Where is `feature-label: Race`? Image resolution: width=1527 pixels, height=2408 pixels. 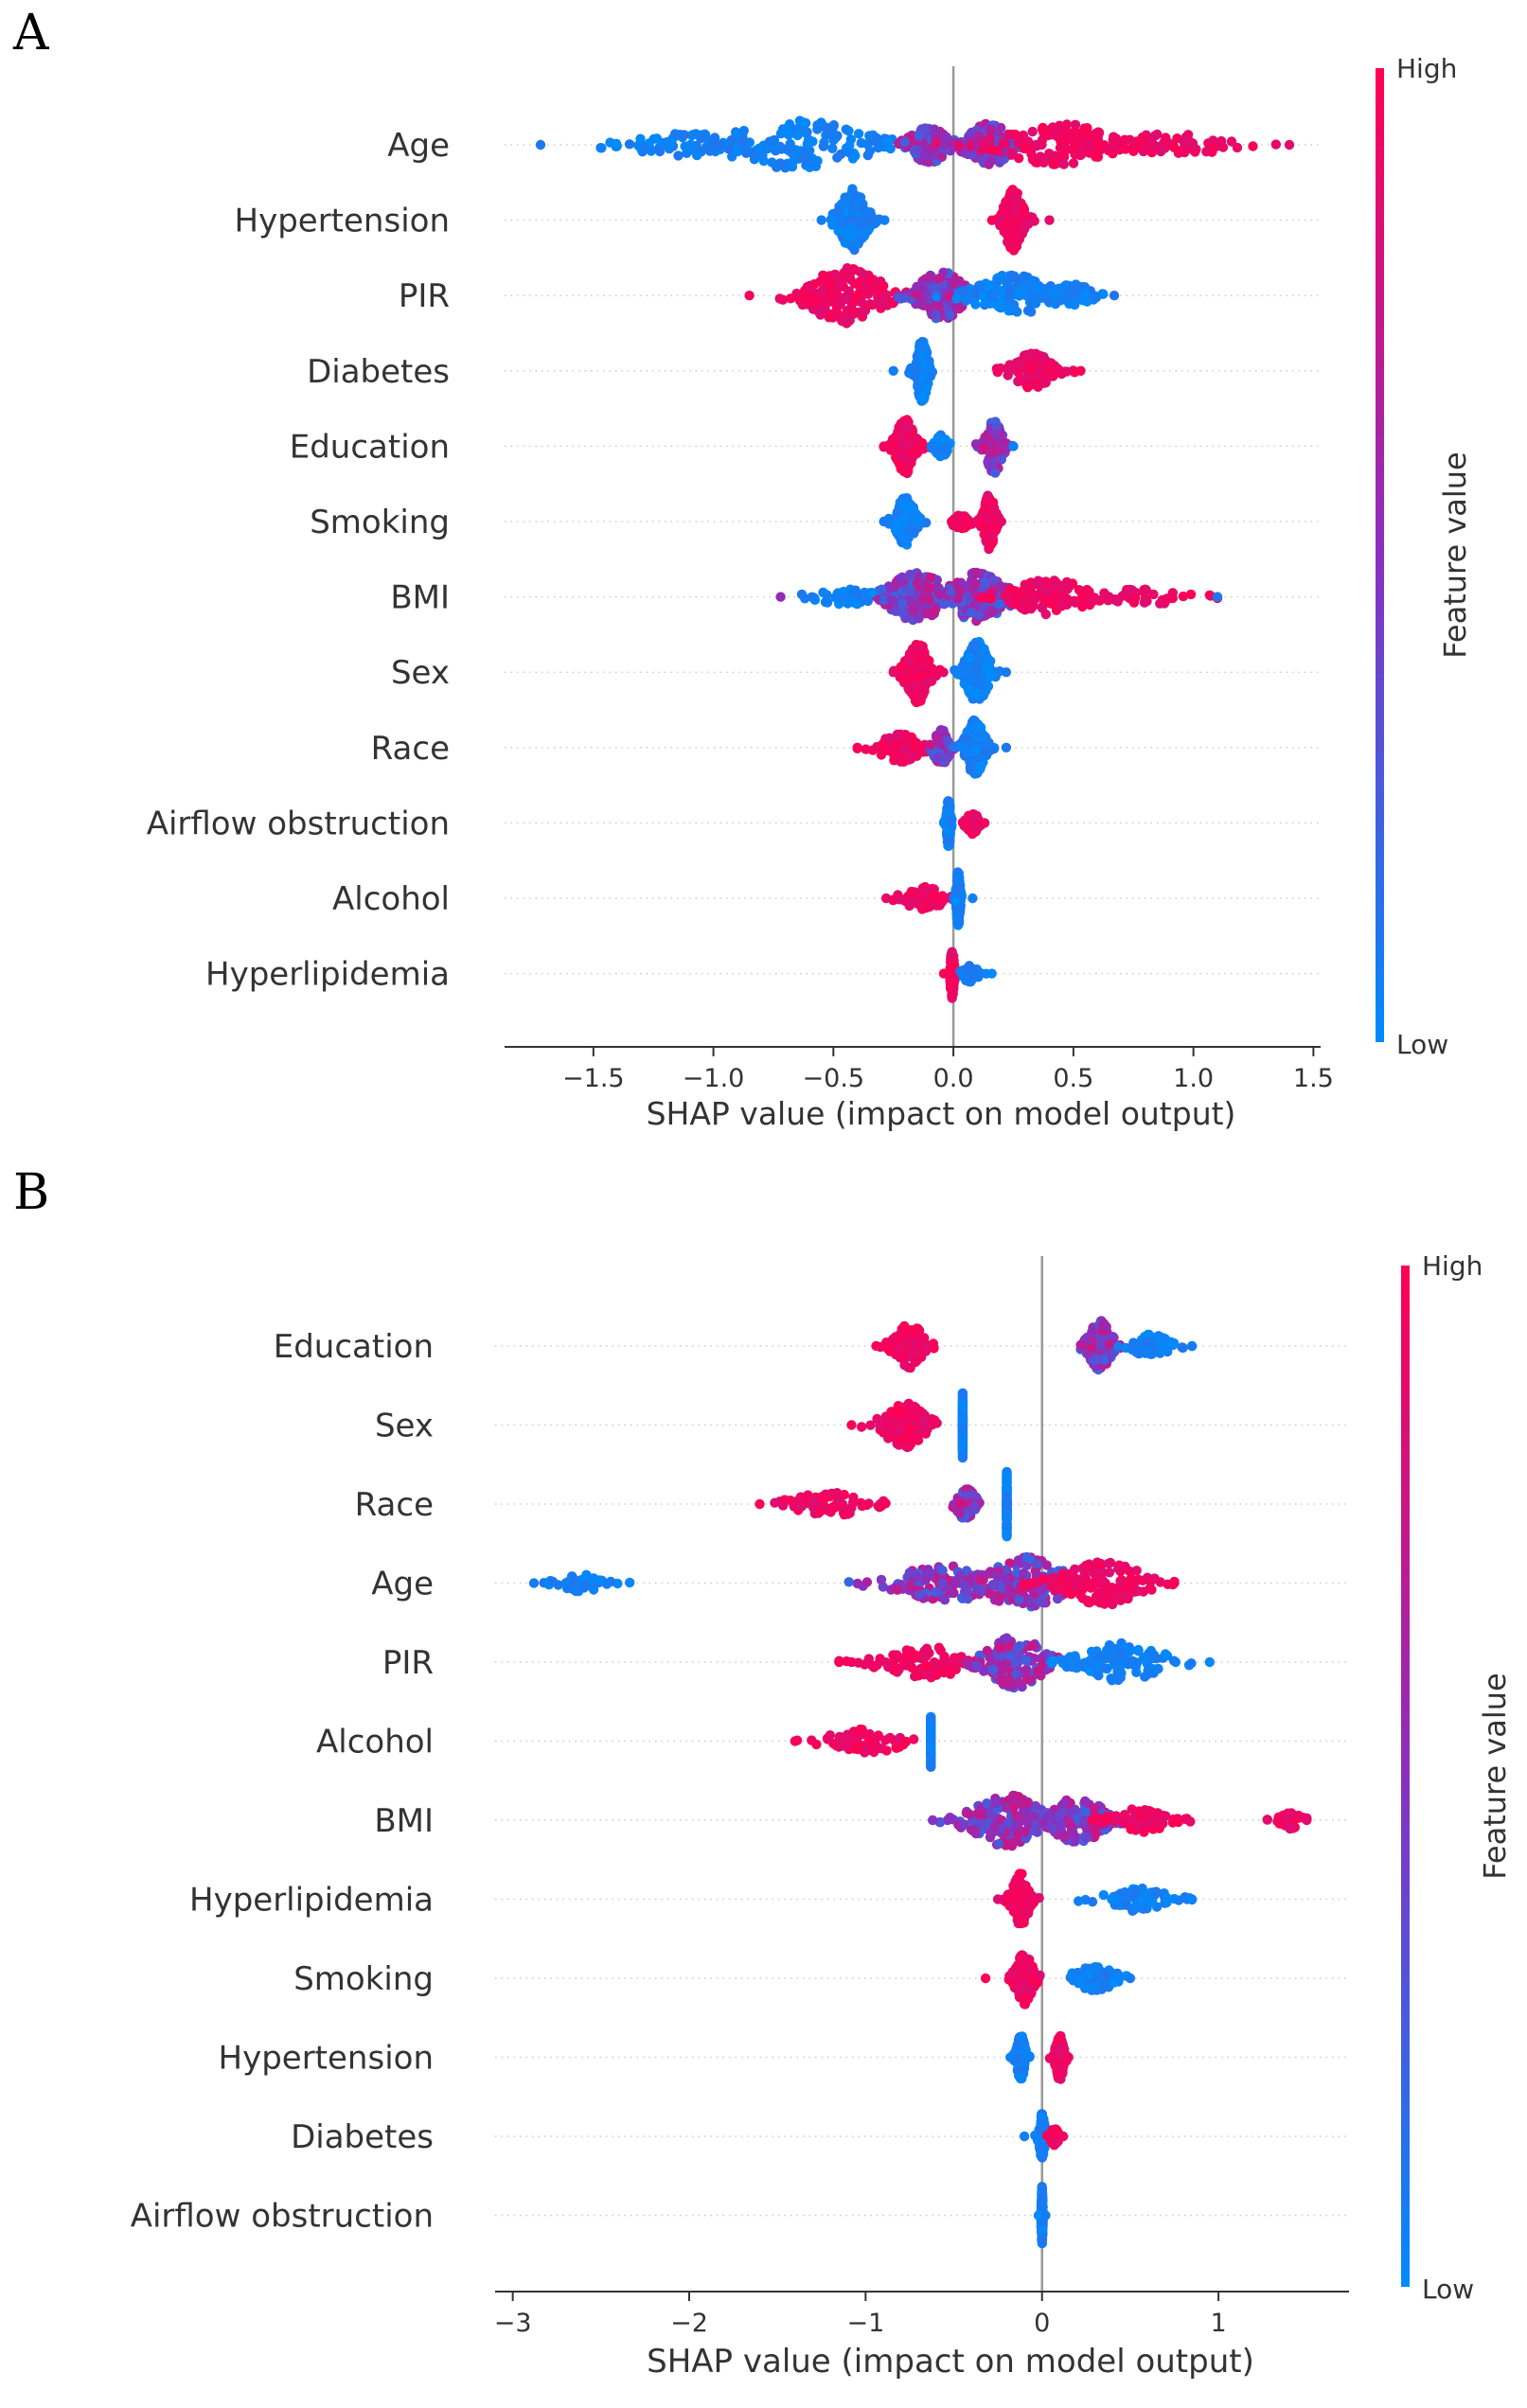
feature-label: Race is located at coordinates (410, 749).